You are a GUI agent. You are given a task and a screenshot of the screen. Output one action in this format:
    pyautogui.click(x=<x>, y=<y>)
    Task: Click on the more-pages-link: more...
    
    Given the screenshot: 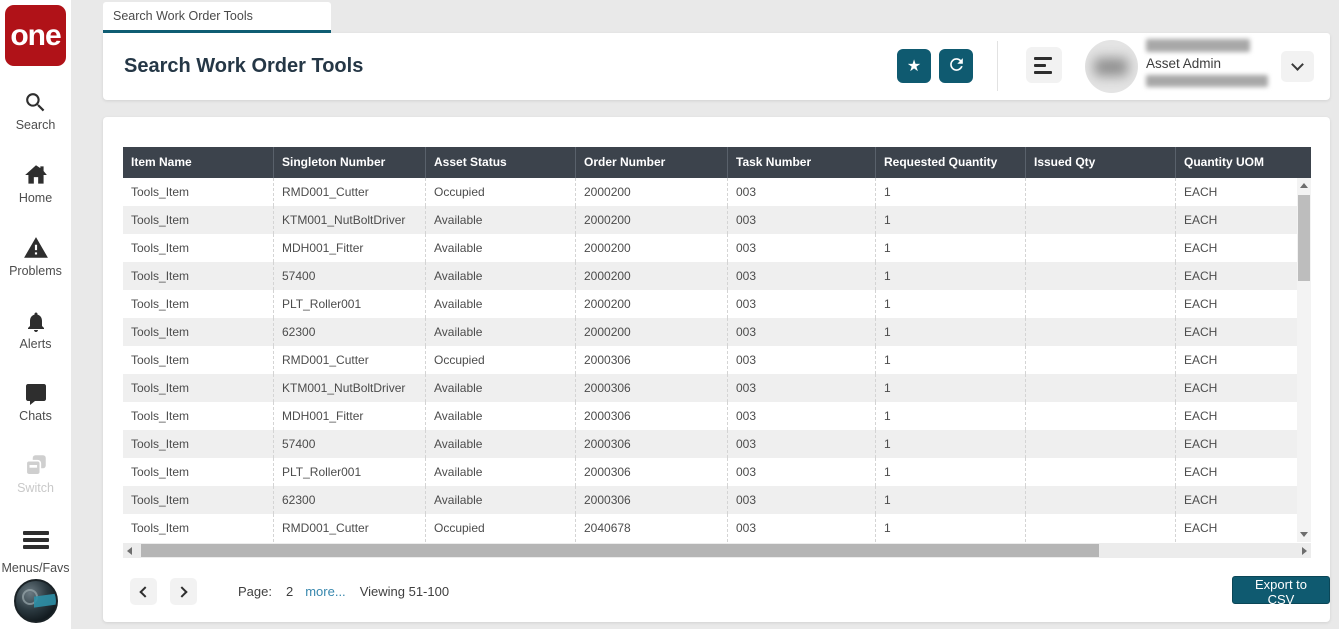 What is the action you would take?
    pyautogui.click(x=325, y=591)
    